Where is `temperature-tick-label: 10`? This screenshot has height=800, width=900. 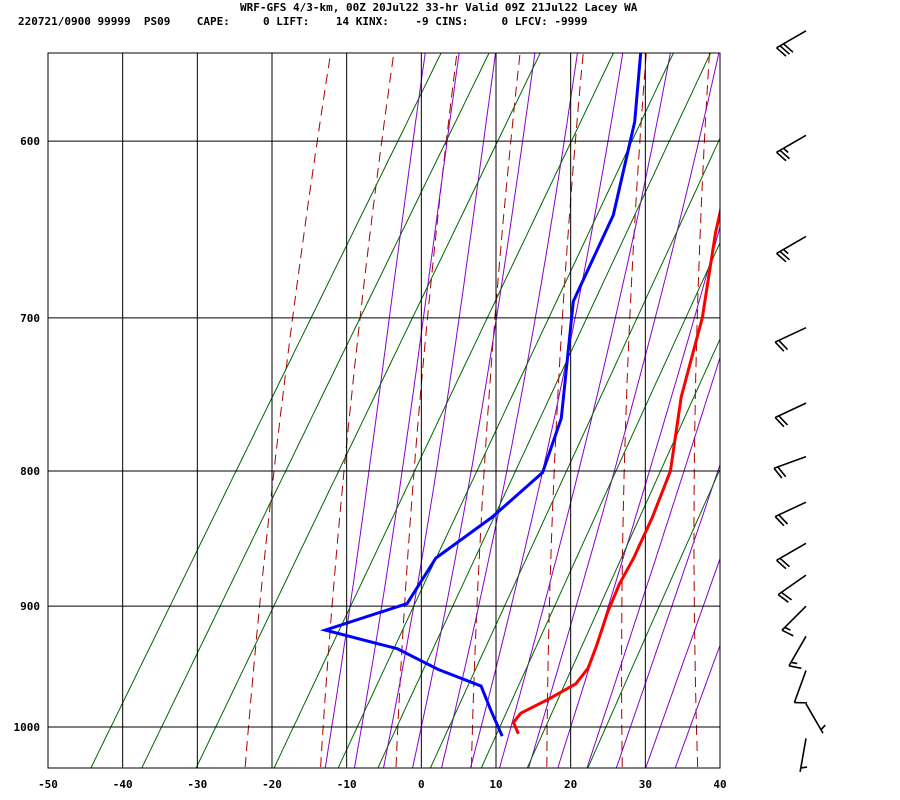 temperature-tick-label: 10 is located at coordinates (495, 784).